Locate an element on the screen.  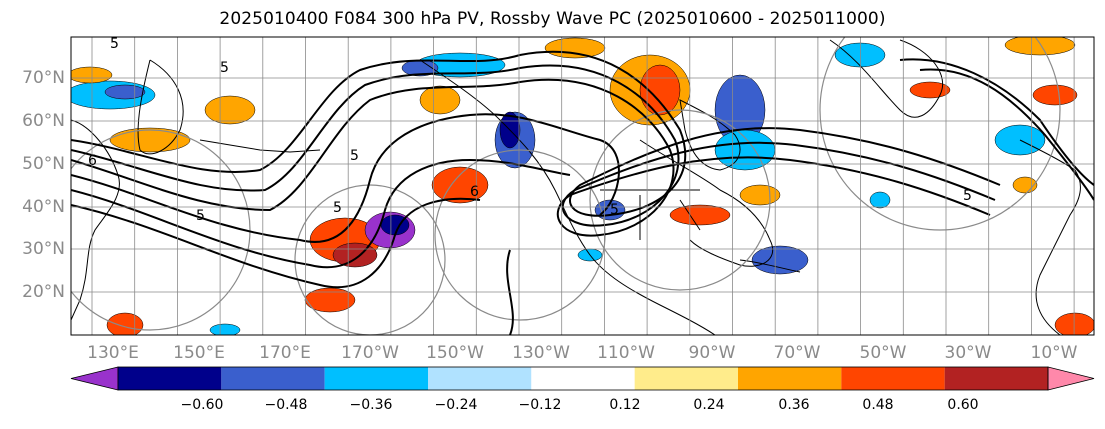
lon-label-90w: 90°W is located at coordinates (712, 353).